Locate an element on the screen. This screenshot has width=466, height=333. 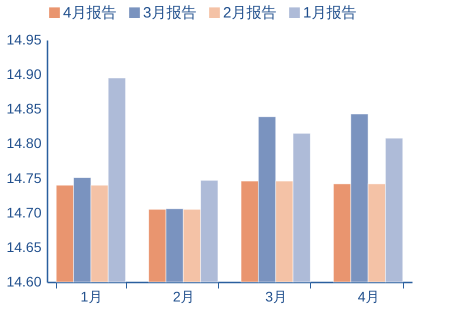
y-tick-label: 14.80 is located at coordinates (24, 143).